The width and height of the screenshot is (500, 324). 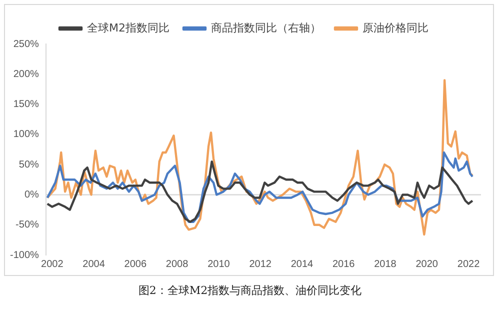 I want to click on x-tick-label: 2014, so click(x=302, y=264).